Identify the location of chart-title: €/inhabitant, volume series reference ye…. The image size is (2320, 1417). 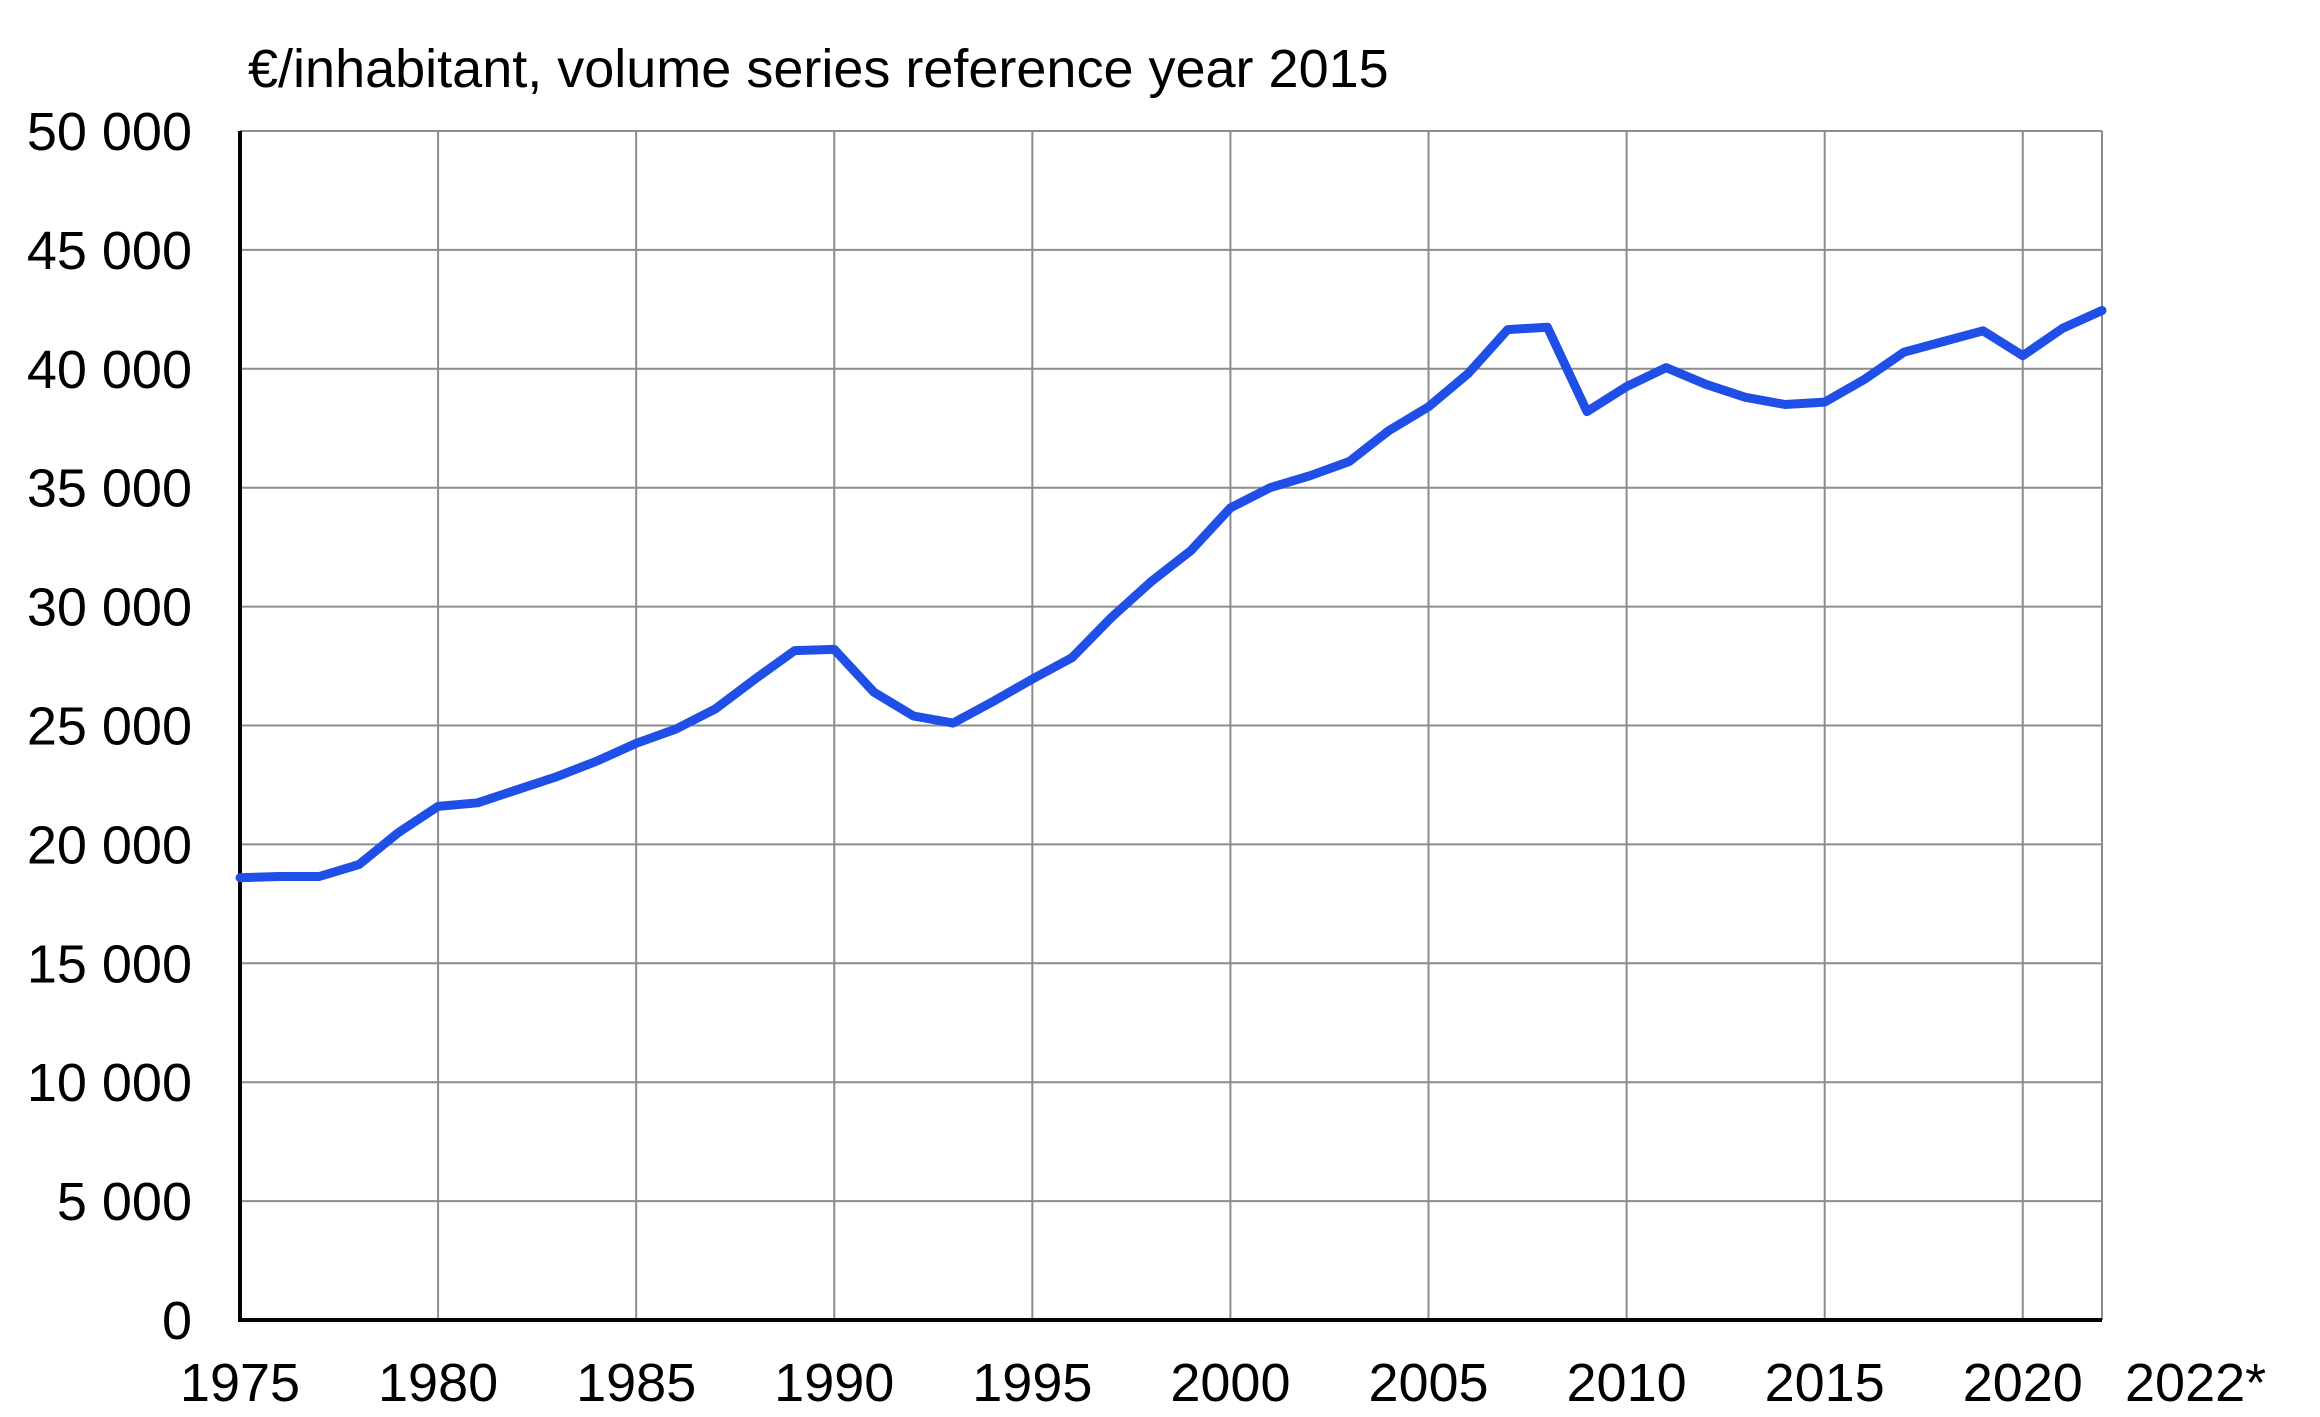
(818, 69).